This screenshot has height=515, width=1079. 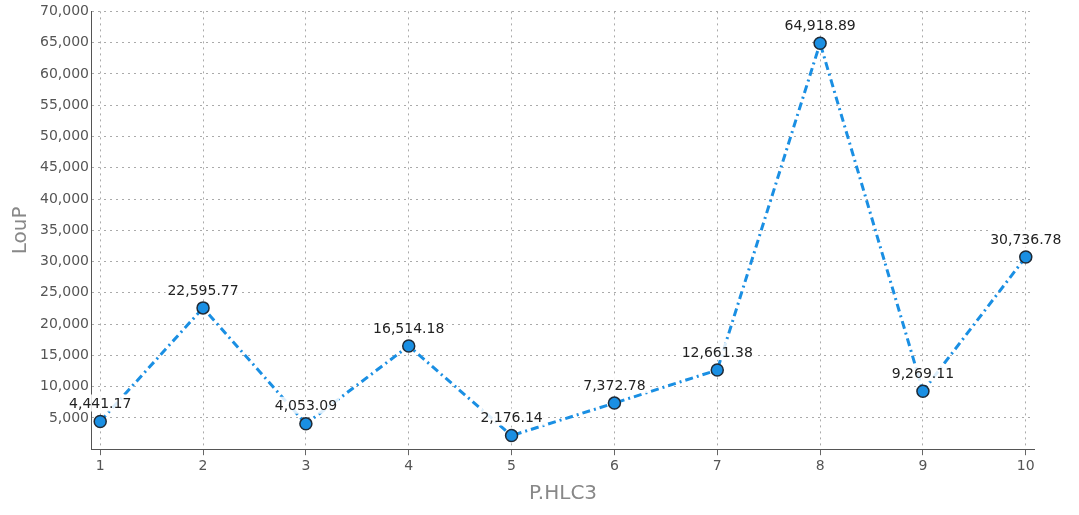 I want to click on data-label: 2,176.14, so click(x=511, y=417).